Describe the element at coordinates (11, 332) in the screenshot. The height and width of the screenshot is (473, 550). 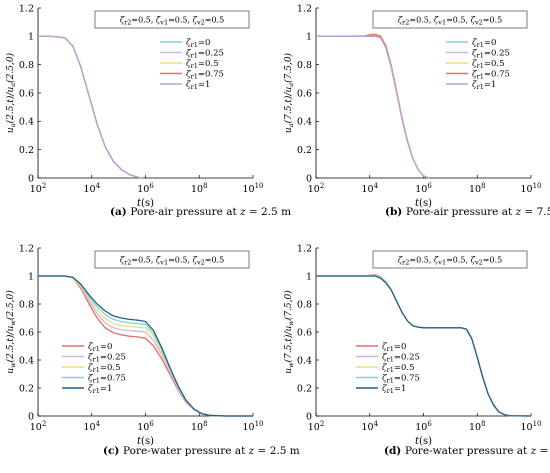
I see `y-axis-label: uw​(2.5,t)/uw​(2.5,0)` at that location.